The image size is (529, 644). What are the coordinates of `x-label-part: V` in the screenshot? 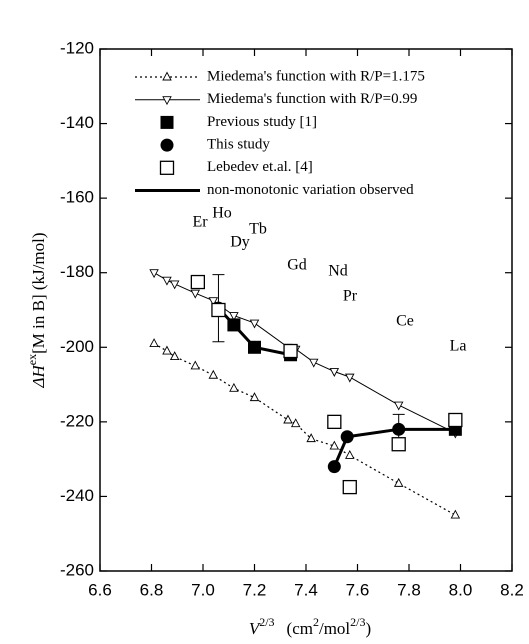 It's located at (255, 628).